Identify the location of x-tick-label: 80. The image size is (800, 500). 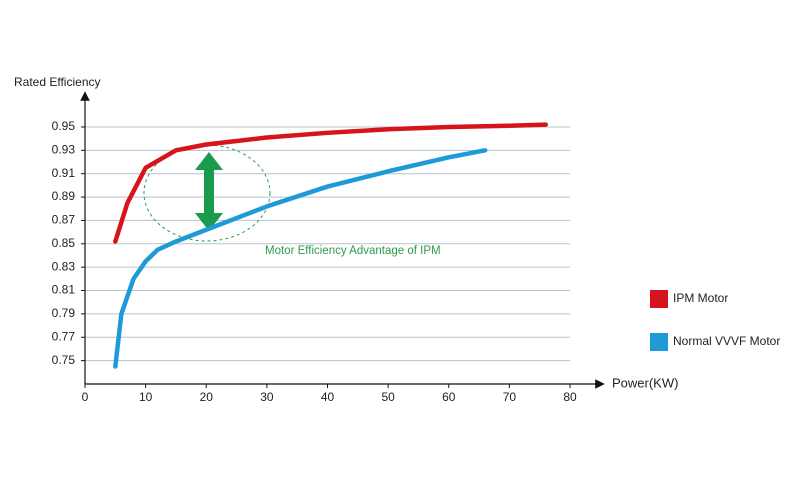
(570, 397).